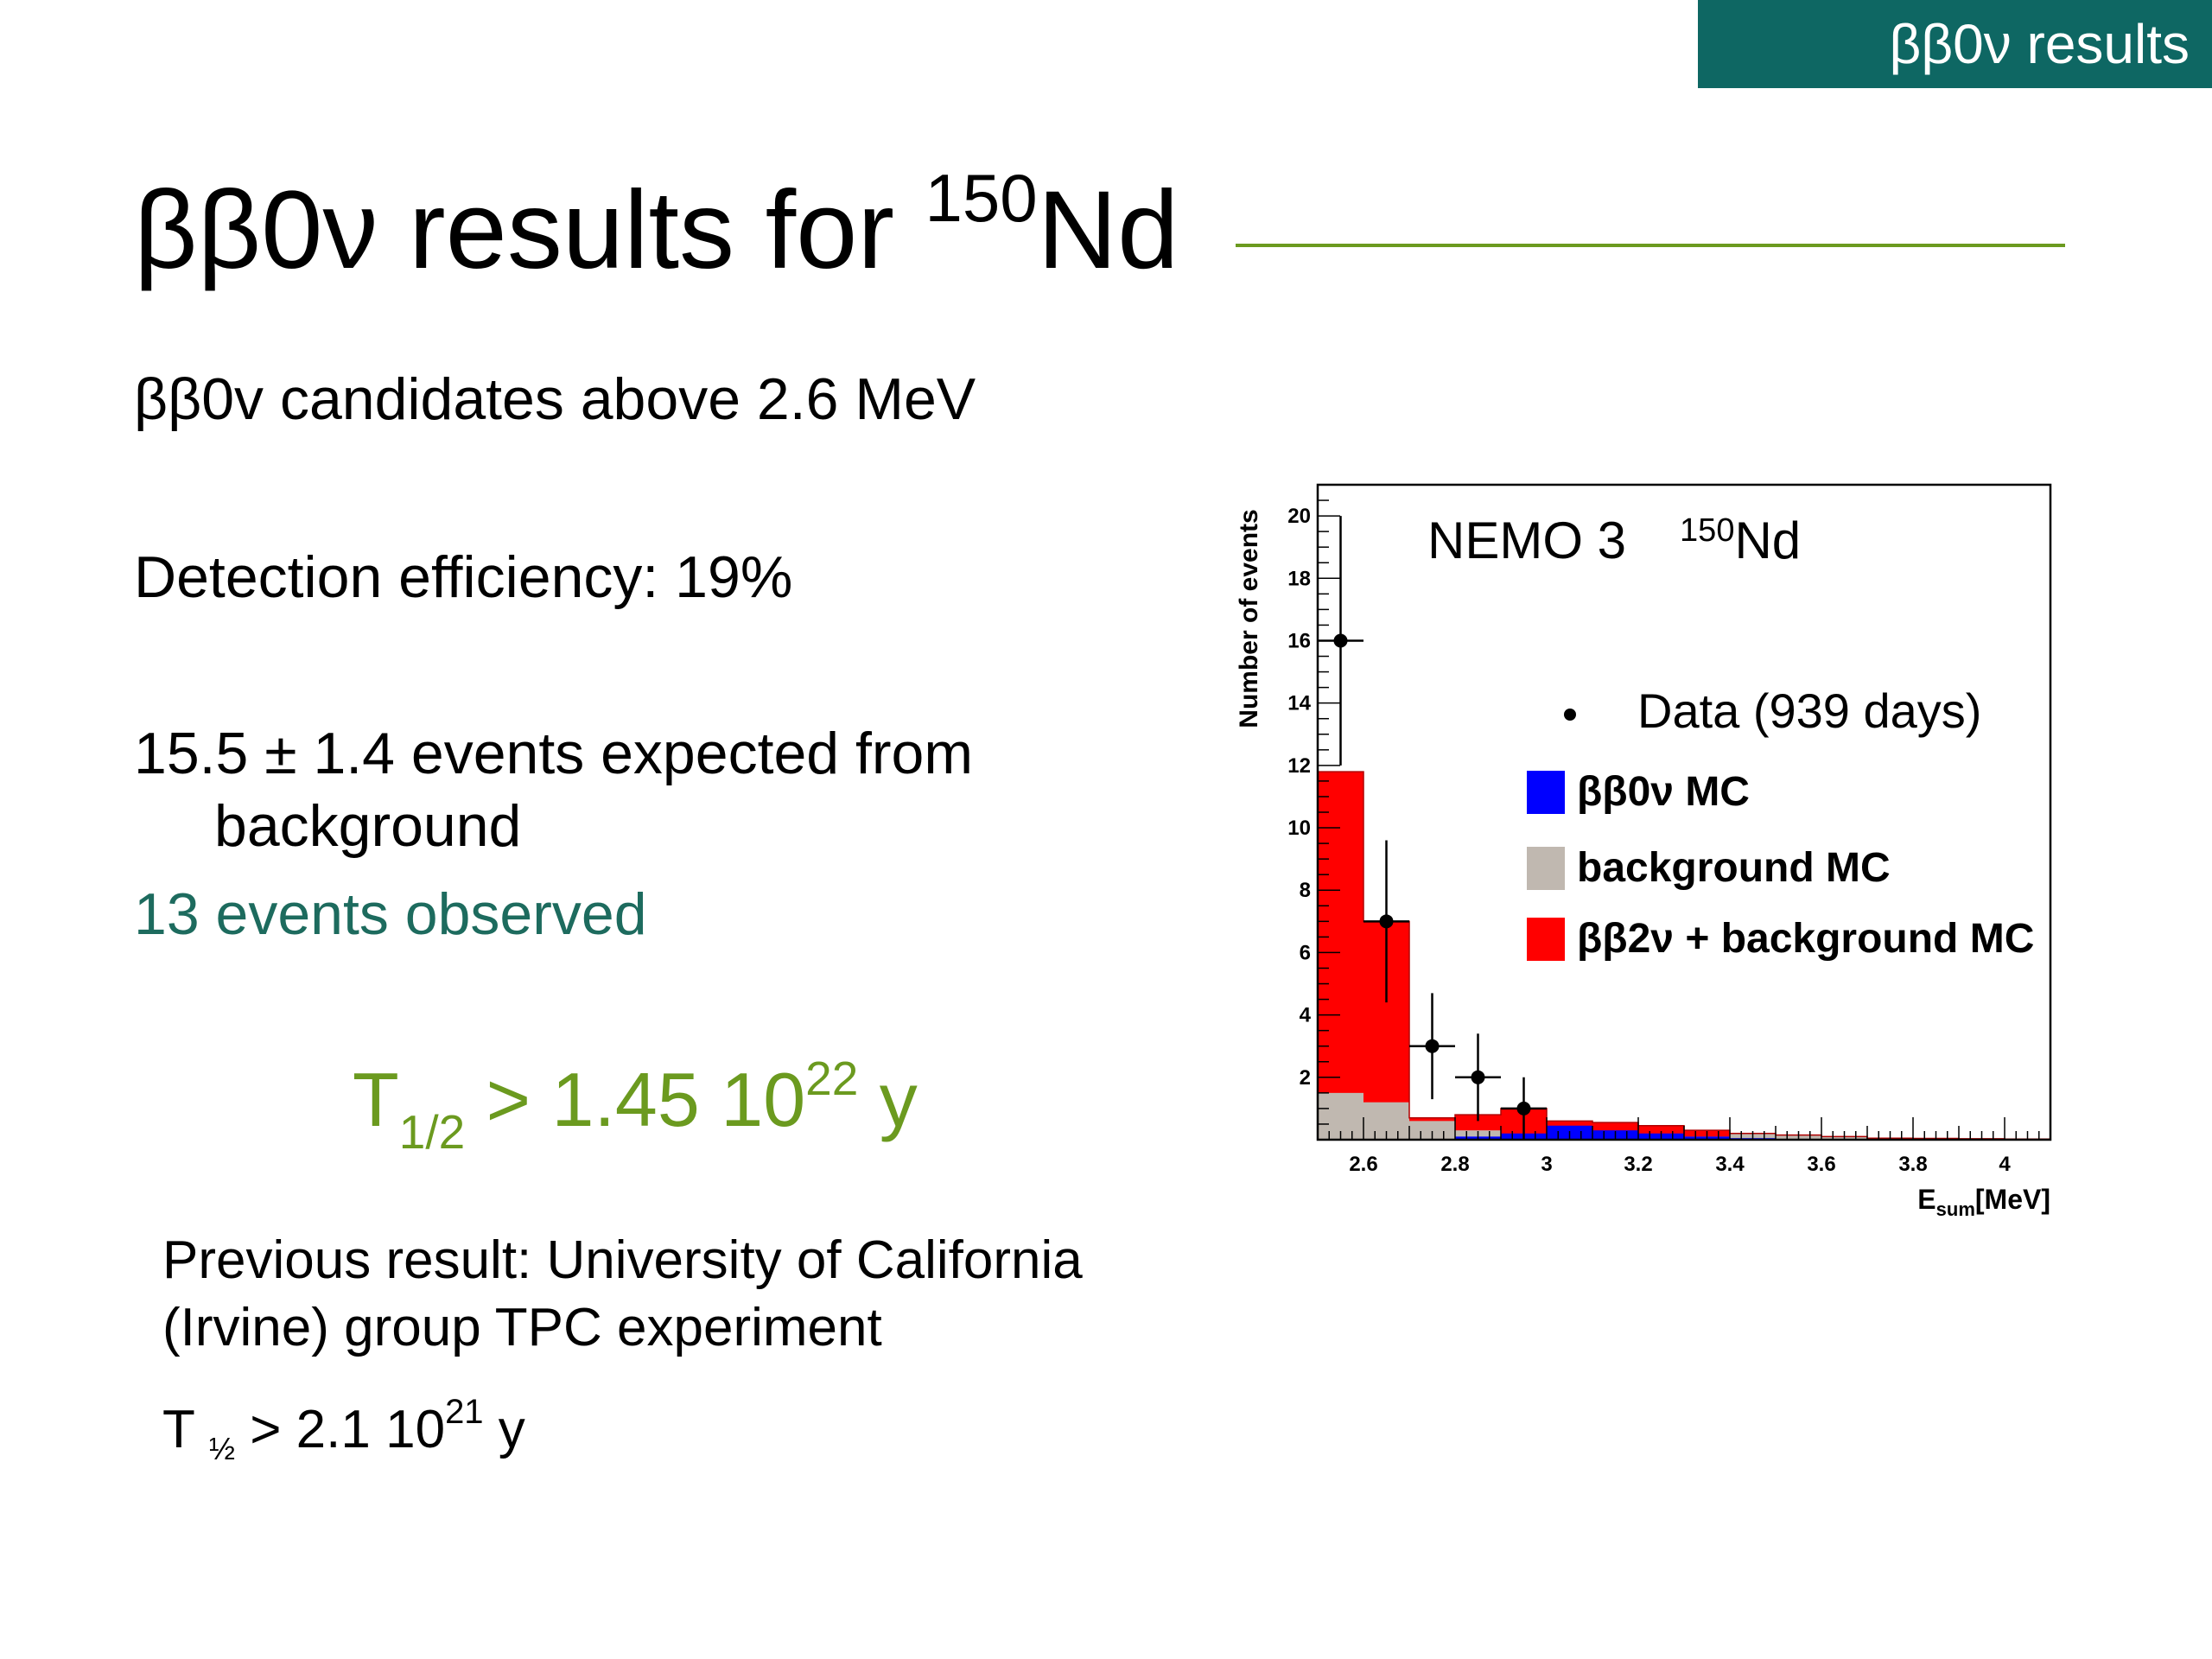 This screenshot has height=1659, width=2212. I want to click on title-isotope-mass: 150, so click(982, 198).